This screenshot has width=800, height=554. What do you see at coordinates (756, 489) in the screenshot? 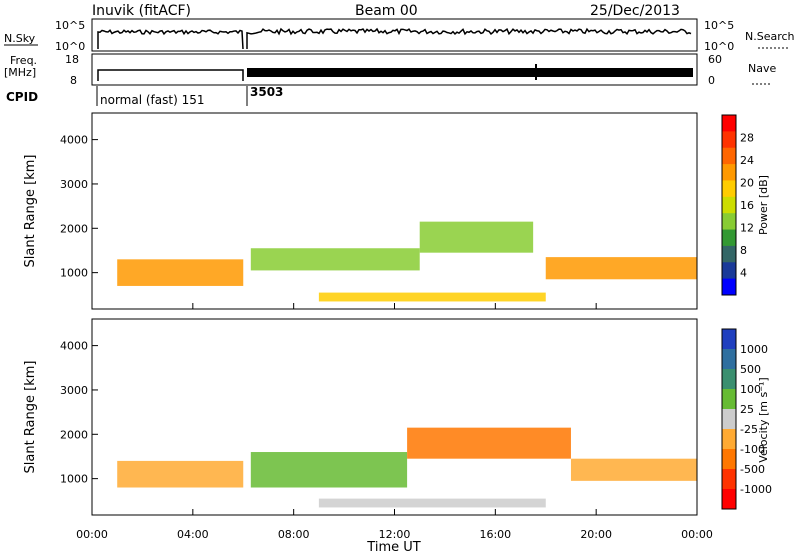
I see `colorbar-tick-label: -1000` at bounding box center [756, 489].